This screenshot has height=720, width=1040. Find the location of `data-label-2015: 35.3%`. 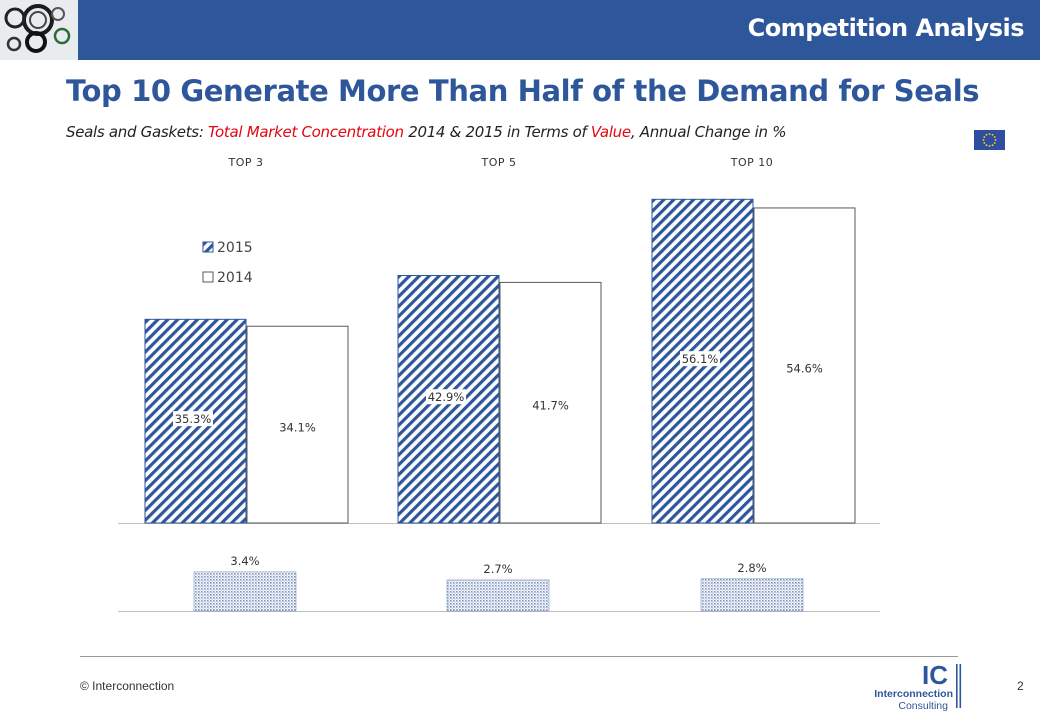

data-label-2015: 35.3% is located at coordinates (193, 419).